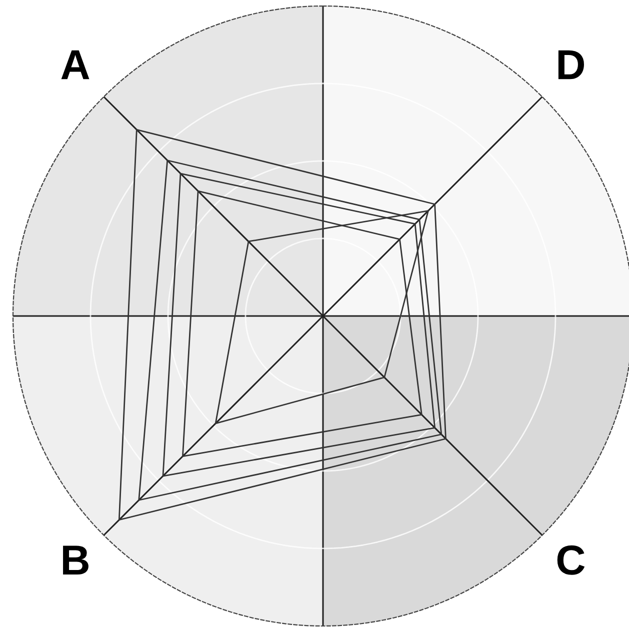 This screenshot has width=629, height=642. Describe the element at coordinates (75, 65) in the screenshot. I see `spoke-label: A` at that location.